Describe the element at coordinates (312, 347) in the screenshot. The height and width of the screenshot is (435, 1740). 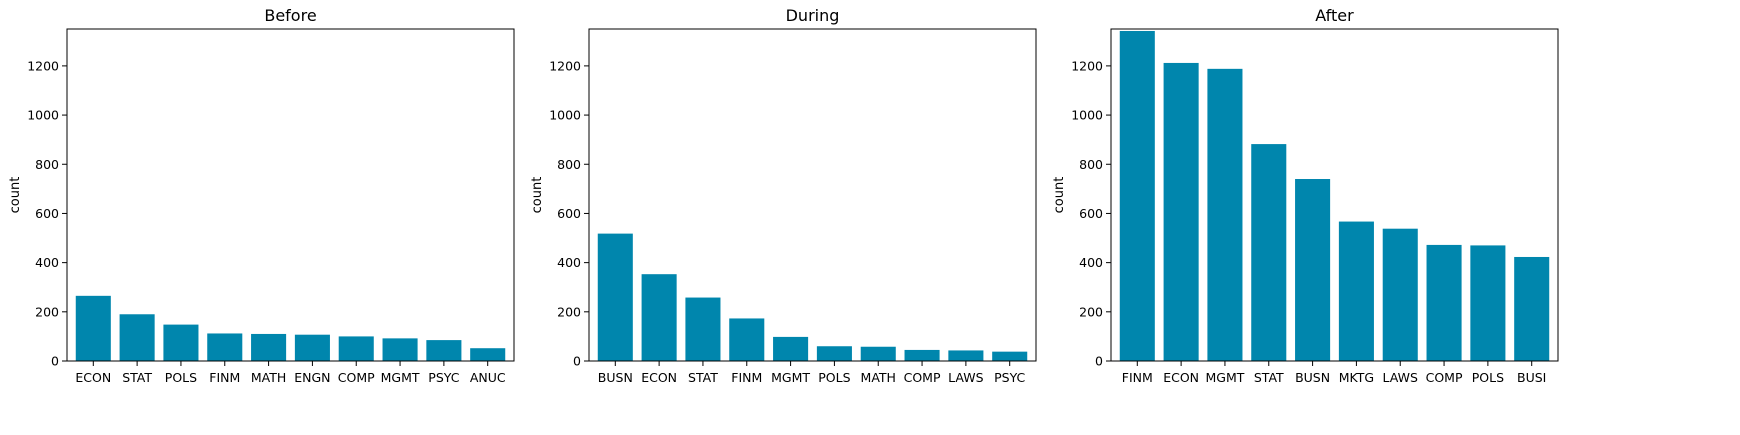
I see `bar-engn` at that location.